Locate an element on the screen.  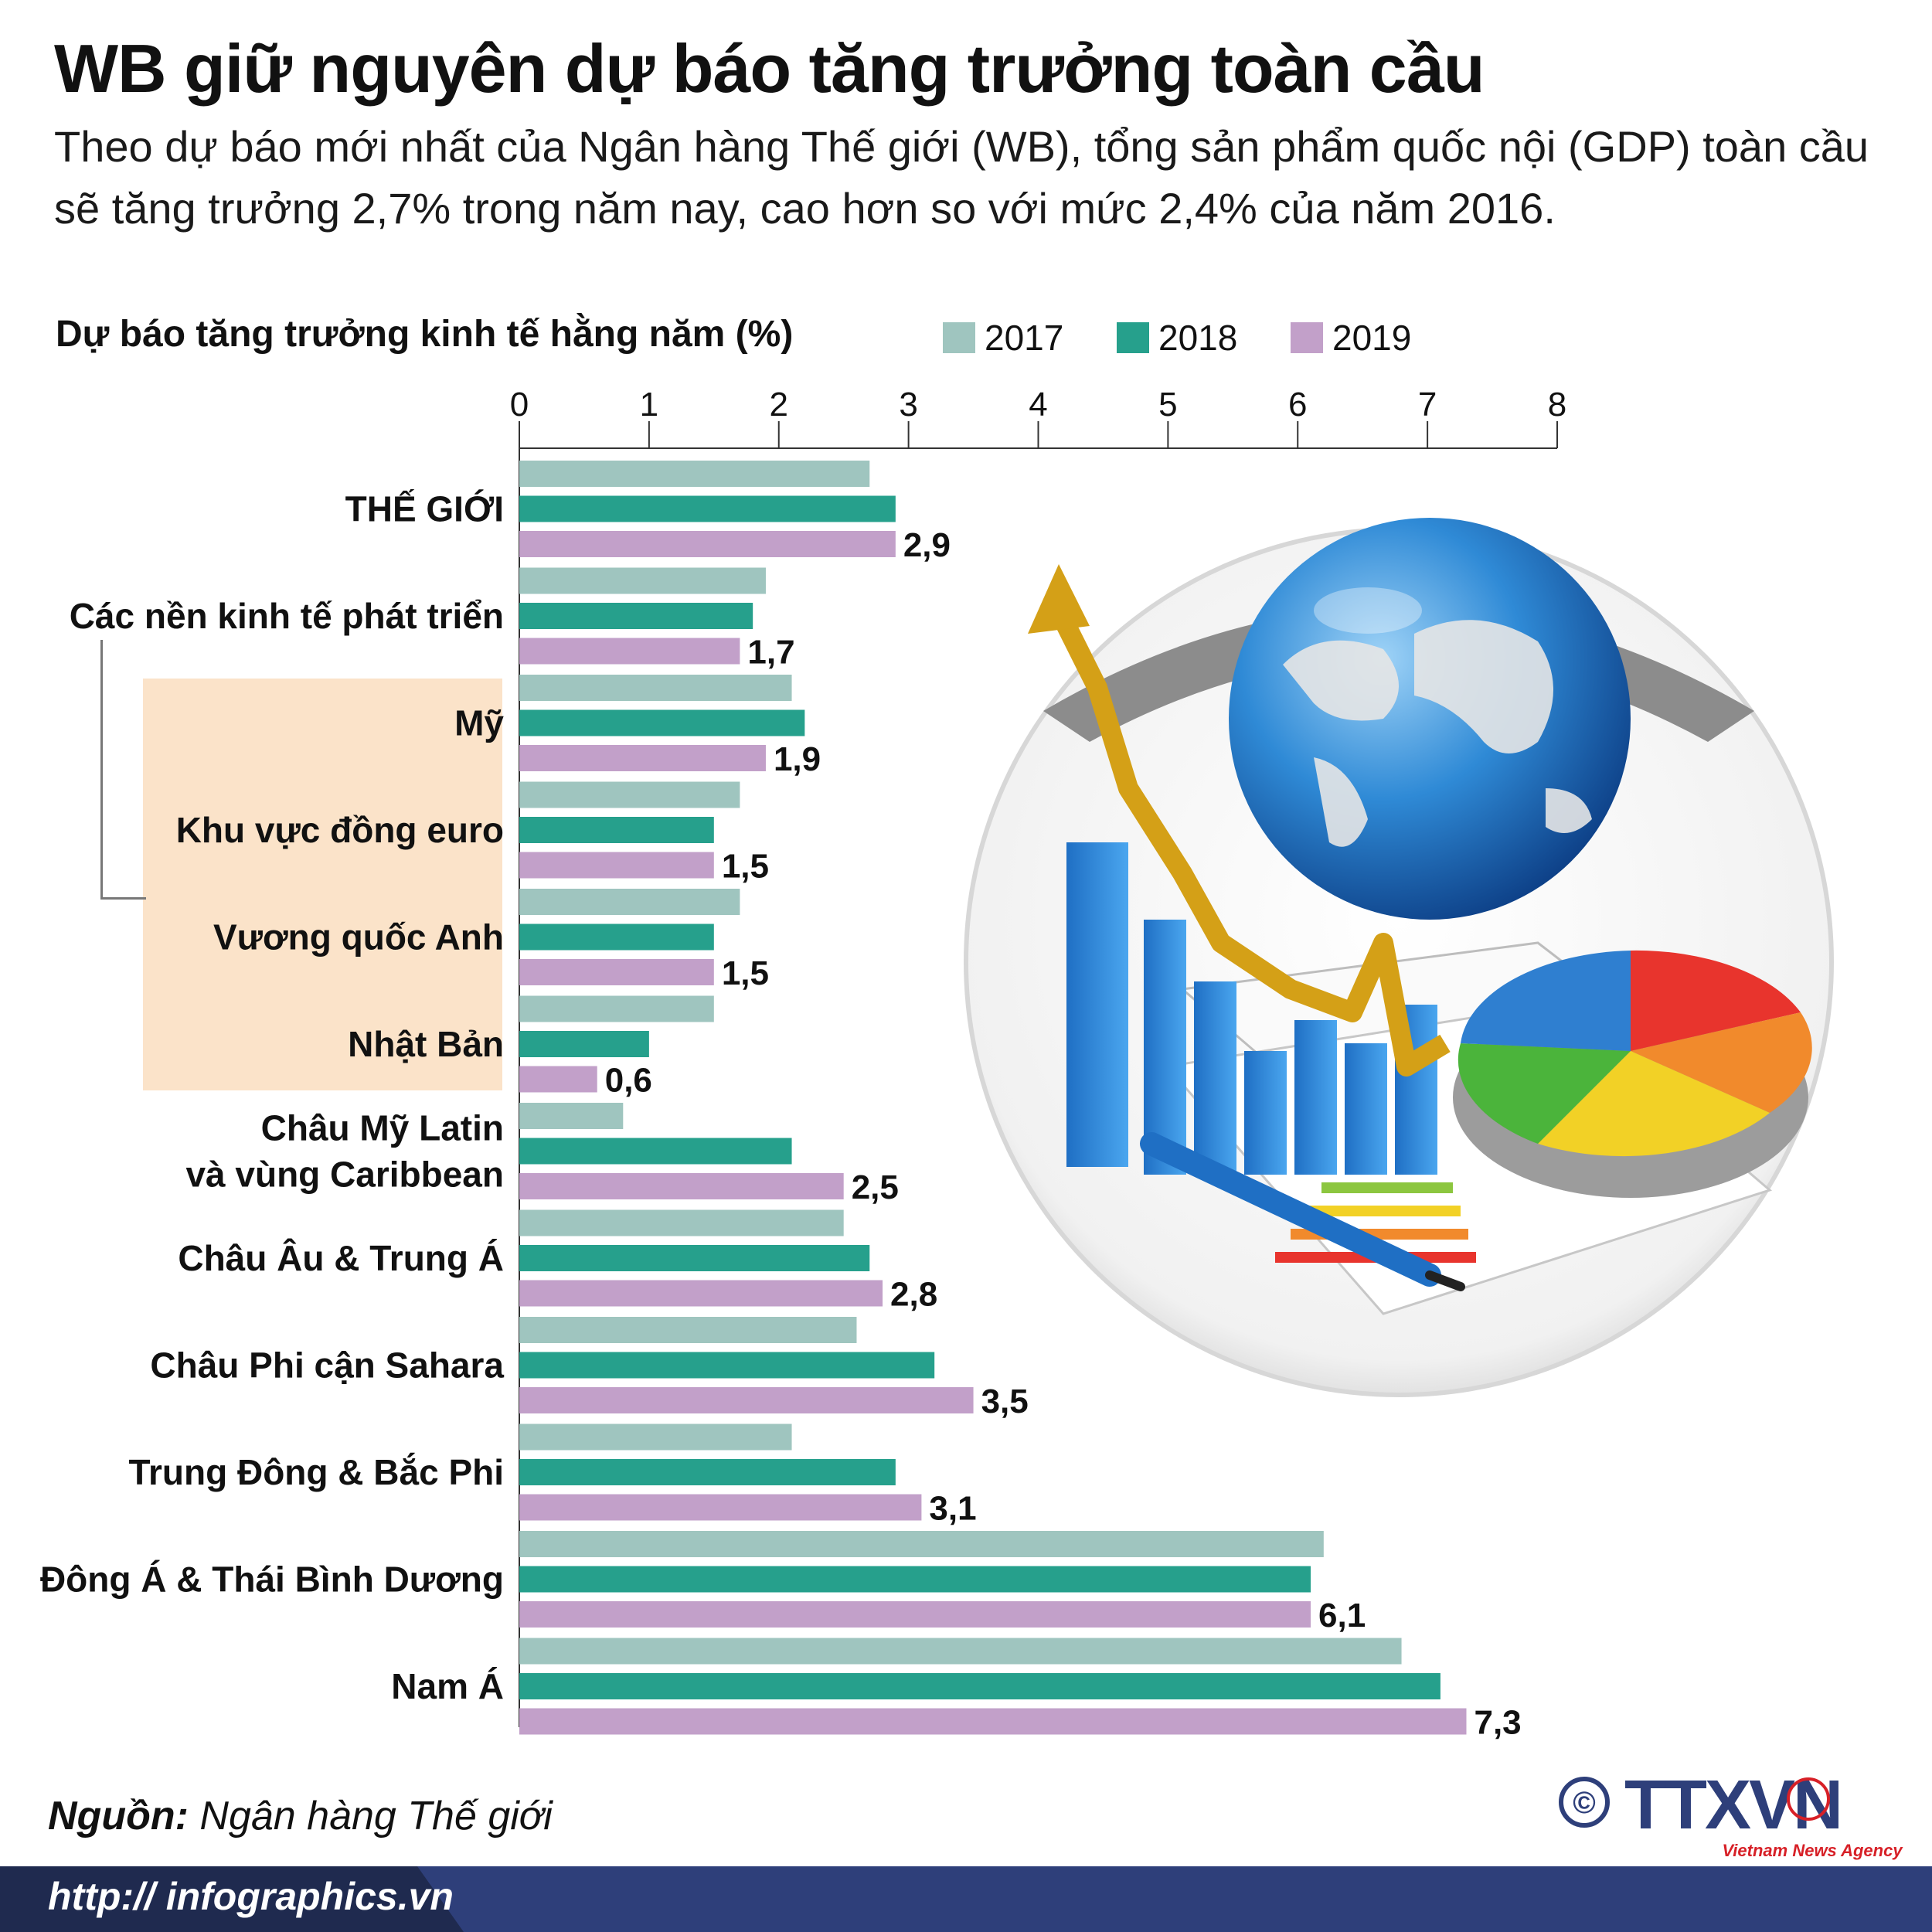
category-label: Nhật Bản is located at coordinates (426, 1044).